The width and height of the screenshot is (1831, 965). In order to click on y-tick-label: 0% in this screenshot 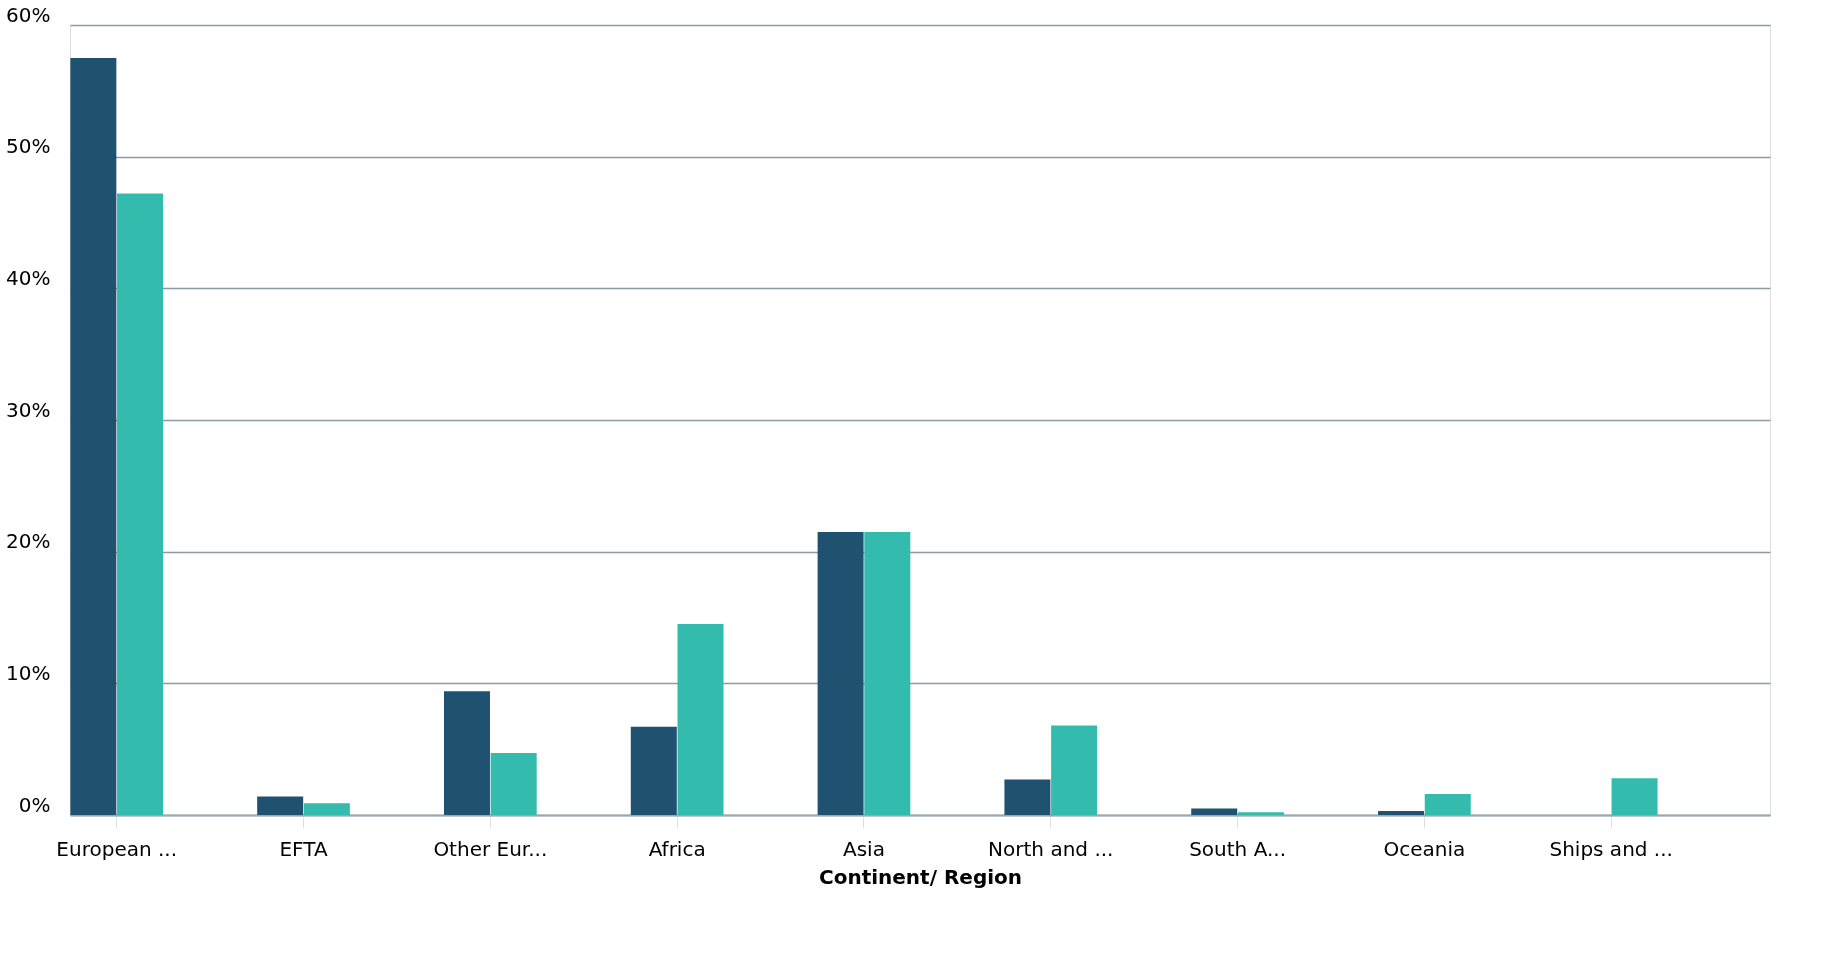, I will do `click(34, 804)`.